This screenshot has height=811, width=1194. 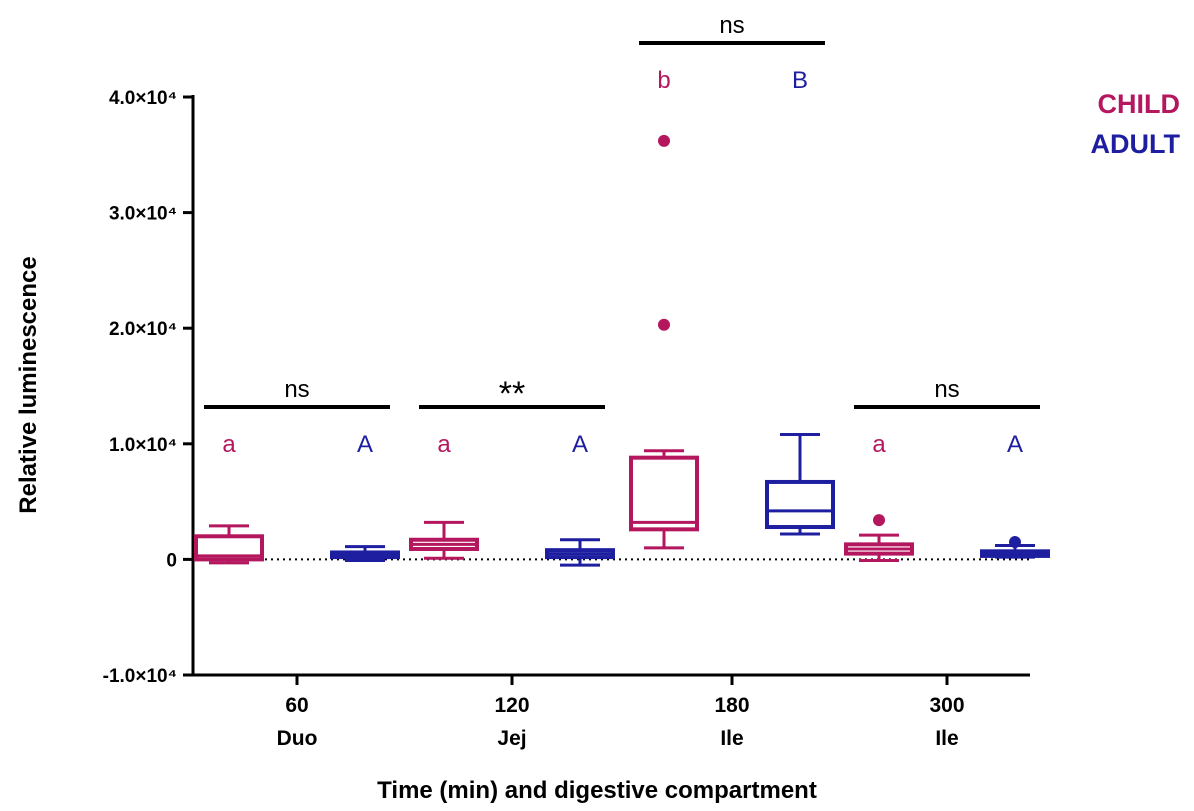 What do you see at coordinates (143, 329) in the screenshot?
I see `y-tick-label: 2.0×10⁴` at bounding box center [143, 329].